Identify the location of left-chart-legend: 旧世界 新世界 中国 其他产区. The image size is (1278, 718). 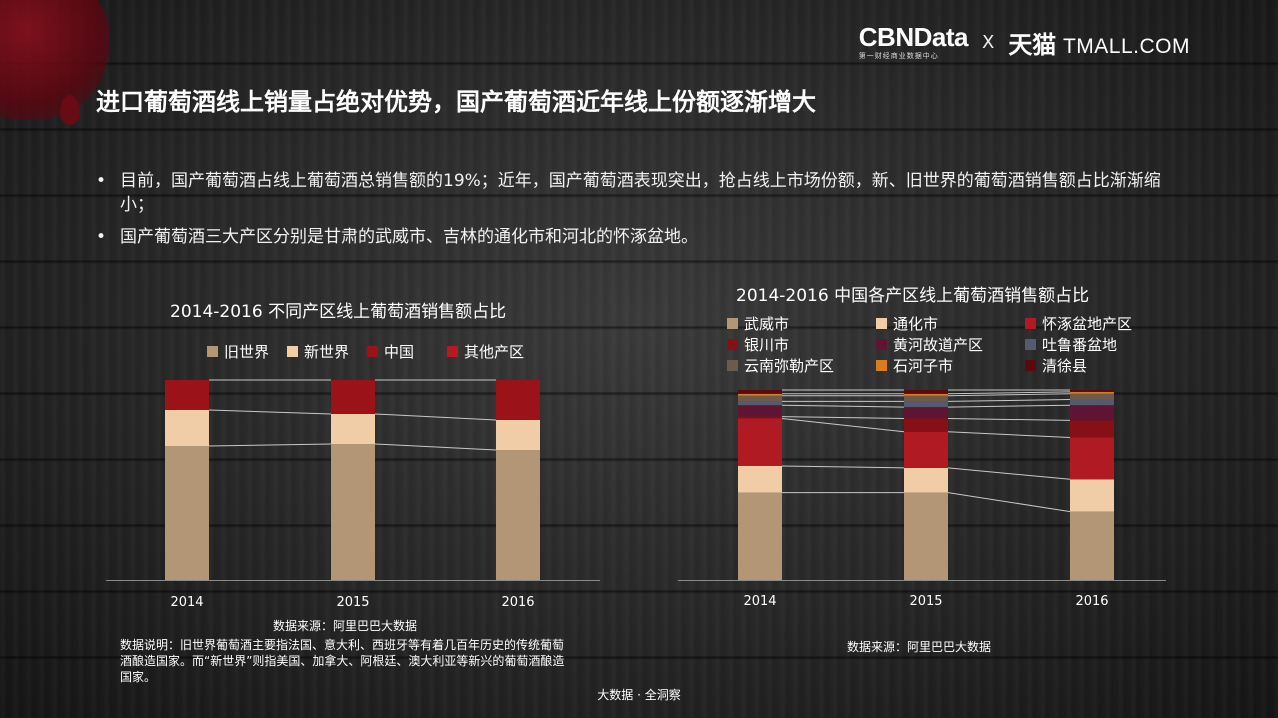
(372, 351).